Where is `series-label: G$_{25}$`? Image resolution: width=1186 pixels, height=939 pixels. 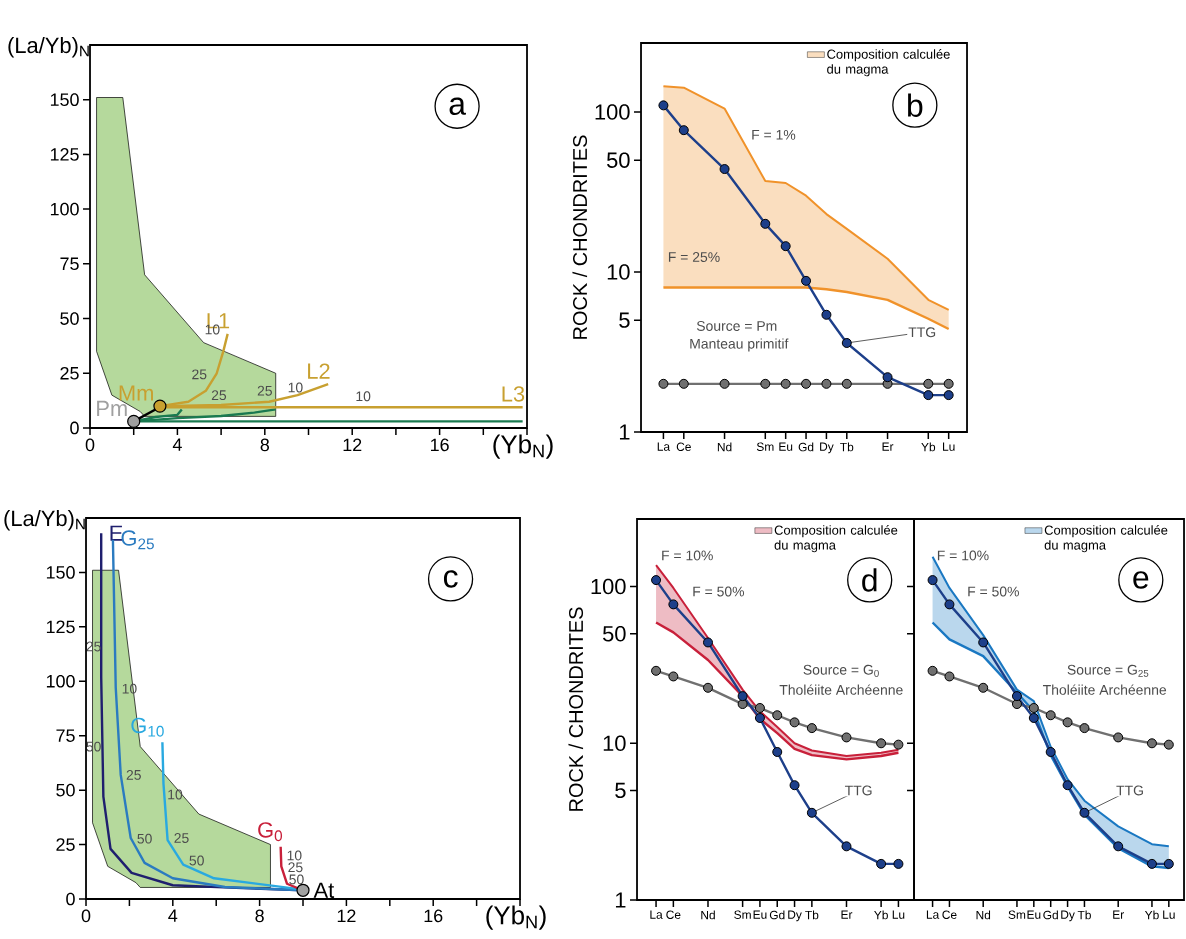 series-label: G$_{25}$ is located at coordinates (137, 540).